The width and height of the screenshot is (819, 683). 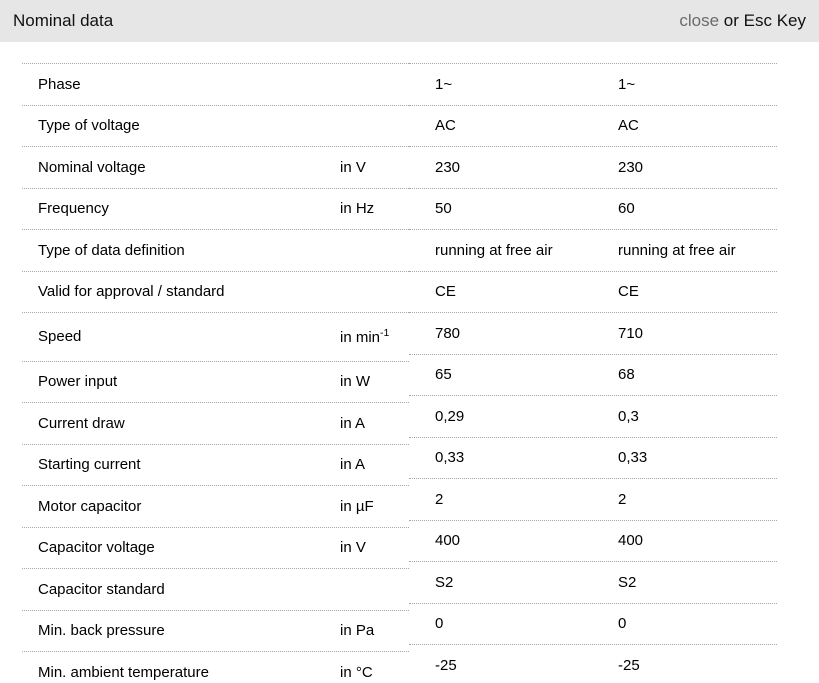 What do you see at coordinates (627, 582) in the screenshot?
I see `value-cell-2: S2` at bounding box center [627, 582].